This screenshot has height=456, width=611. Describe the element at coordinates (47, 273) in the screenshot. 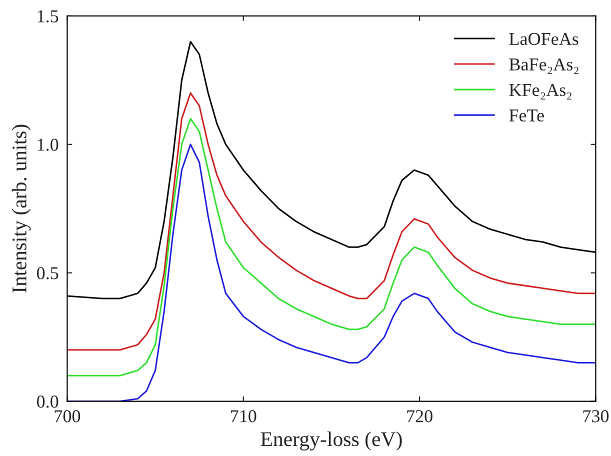

I see `y-tick-label: 0.5` at that location.